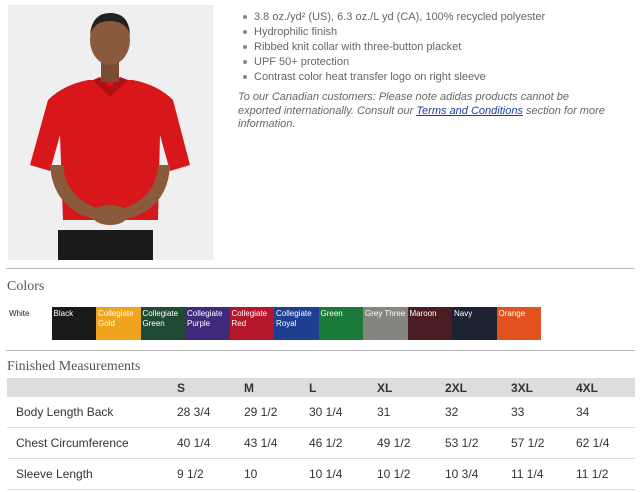  What do you see at coordinates (343, 474) in the screenshot?
I see `value-cell: 10 1/4` at bounding box center [343, 474].